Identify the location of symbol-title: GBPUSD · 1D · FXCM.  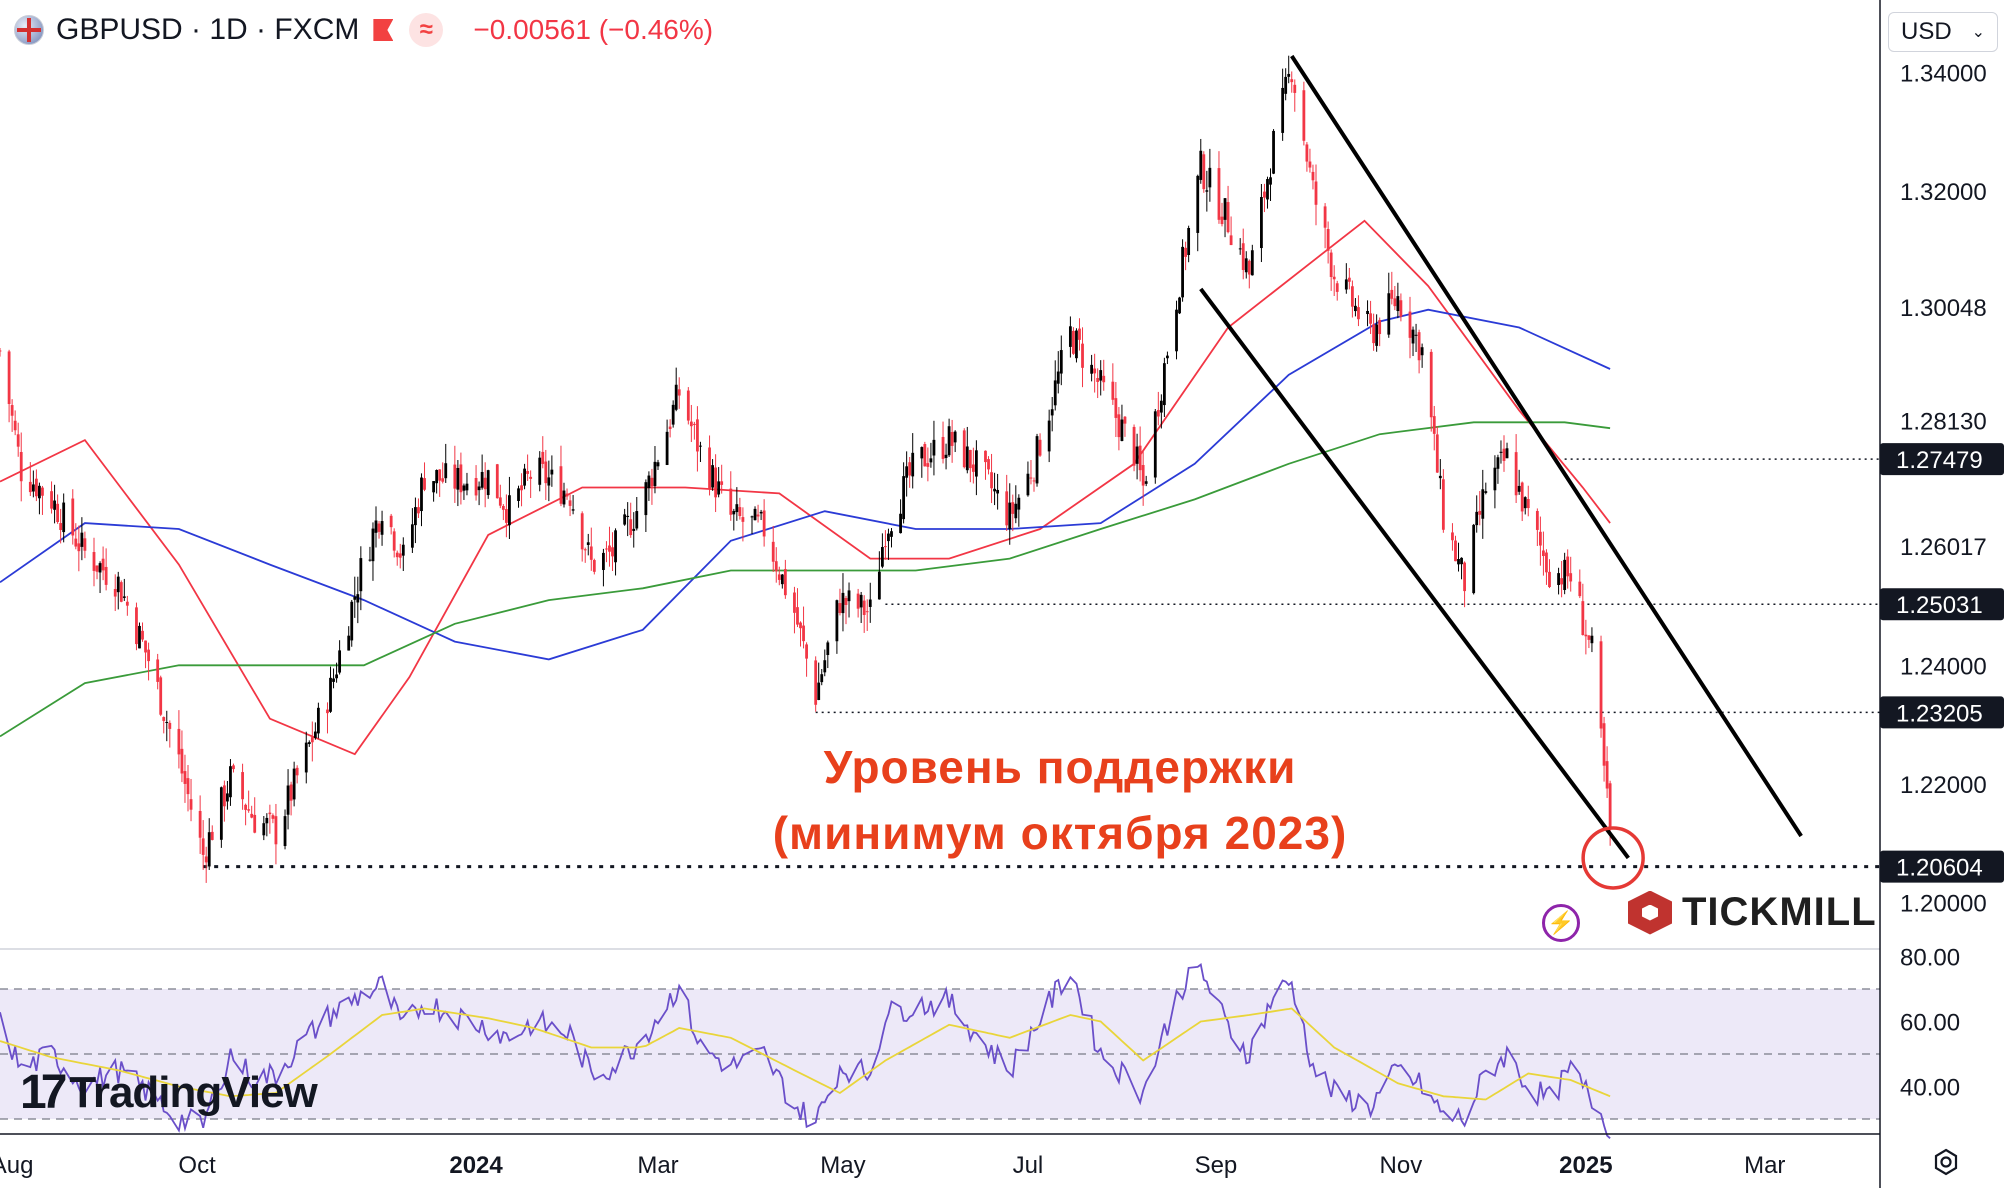
(208, 29).